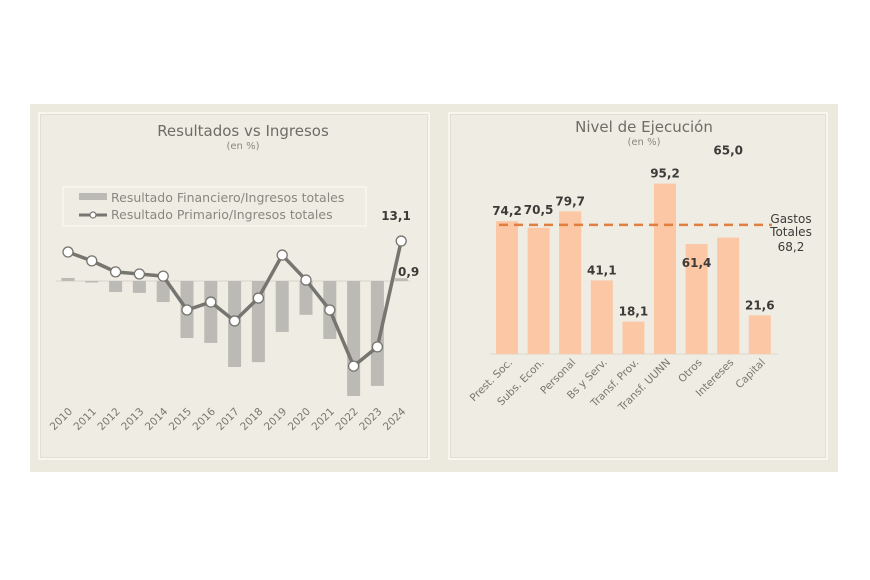  What do you see at coordinates (258, 298) in the screenshot?
I see `point-primario-2018` at bounding box center [258, 298].